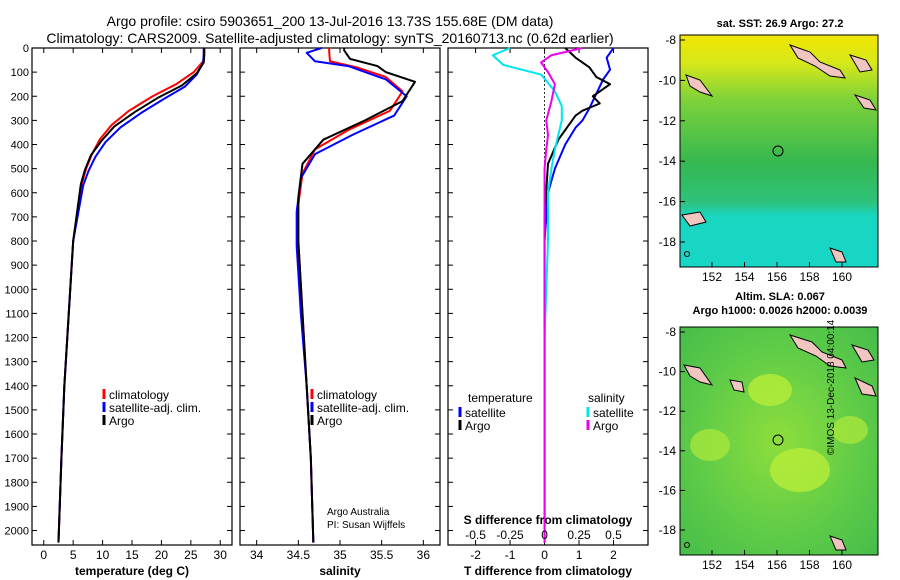 This screenshot has width=900, height=580. I want to click on y-tick-label: 1000, so click(17, 290).